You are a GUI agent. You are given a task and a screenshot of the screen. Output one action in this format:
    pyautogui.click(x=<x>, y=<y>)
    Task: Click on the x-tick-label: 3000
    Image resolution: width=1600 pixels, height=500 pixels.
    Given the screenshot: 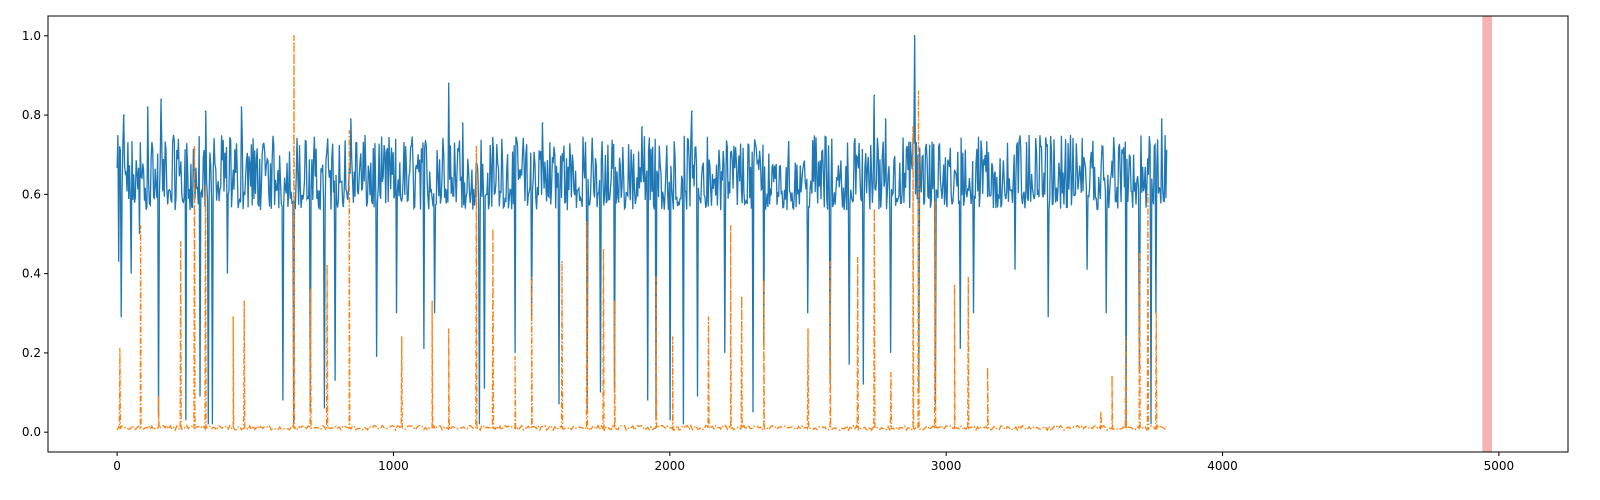 What is the action you would take?
    pyautogui.click(x=946, y=466)
    